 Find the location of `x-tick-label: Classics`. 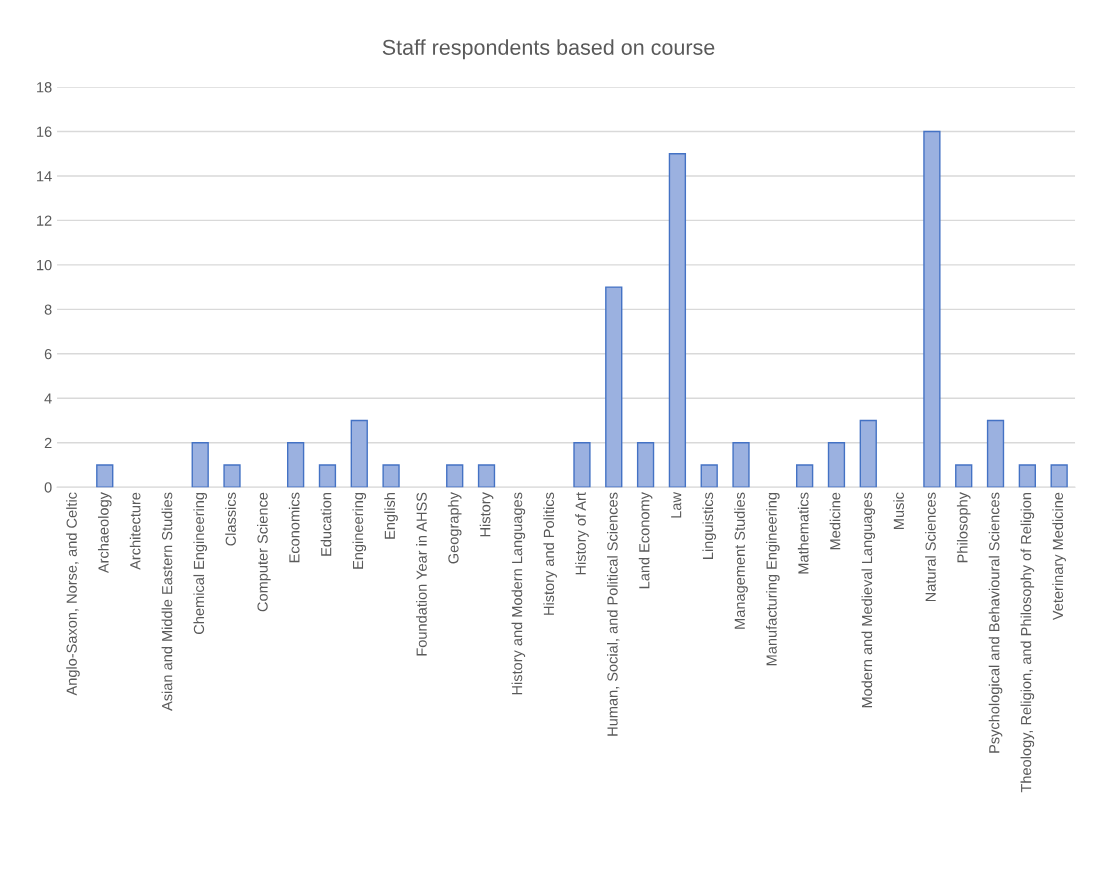

x-tick-label: Classics is located at coordinates (230, 519).